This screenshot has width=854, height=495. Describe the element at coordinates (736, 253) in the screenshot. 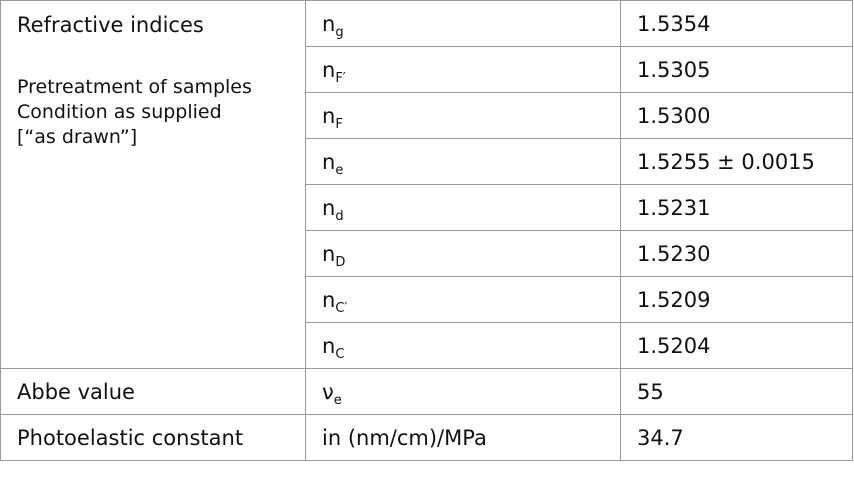

I see `value-cell: 1.5230` at that location.